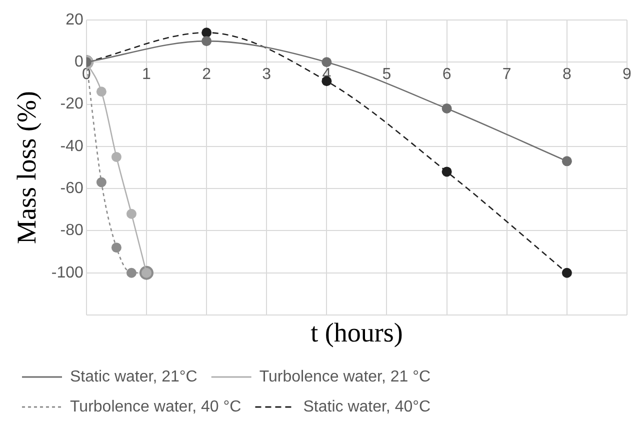 This screenshot has width=639, height=429. I want to click on legend-label: Static water, 40°C, so click(367, 407).